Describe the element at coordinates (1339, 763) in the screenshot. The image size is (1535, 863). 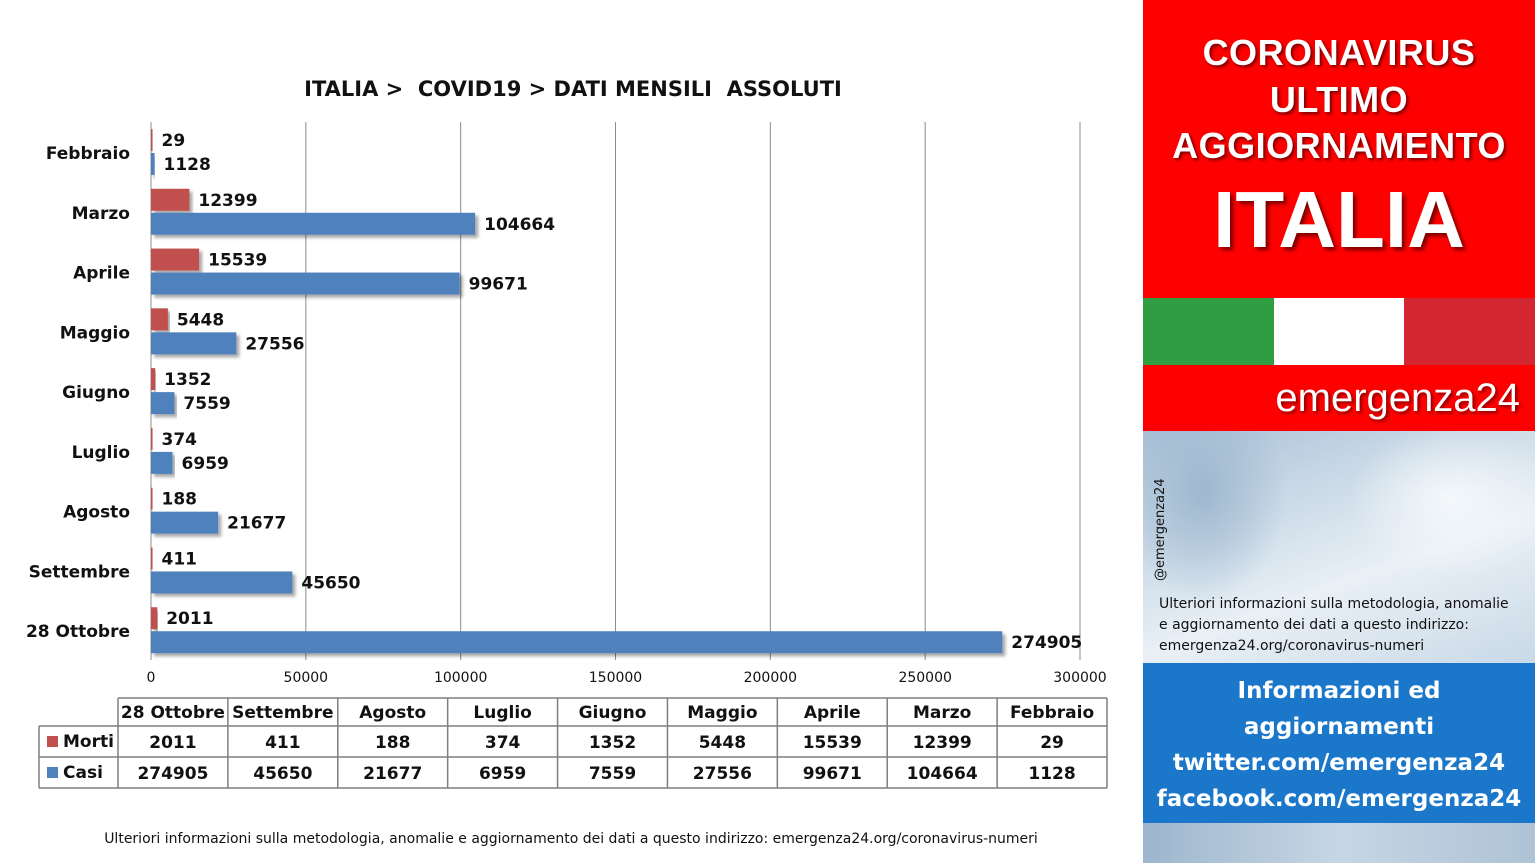
I see `twitter-link: twitter.com/emergenza24` at that location.